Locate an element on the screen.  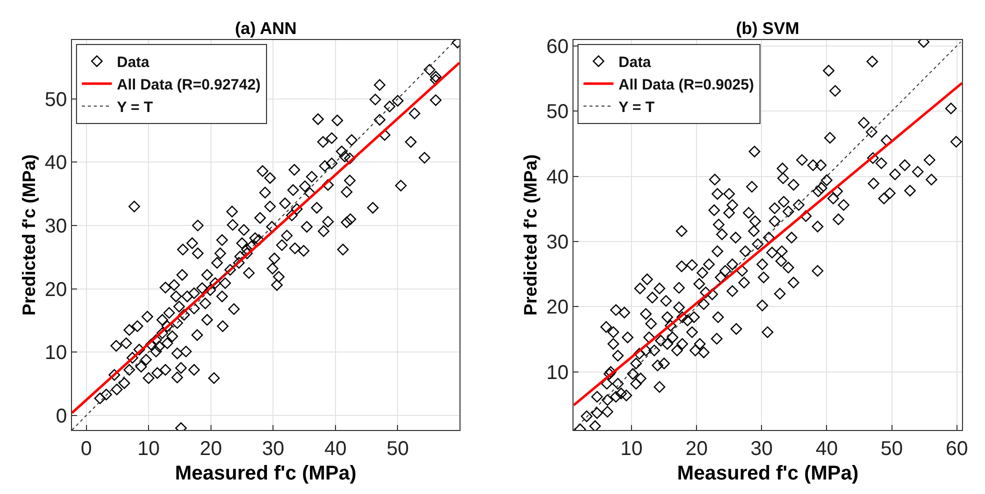
x-tick-label: 60 is located at coordinates (957, 449).